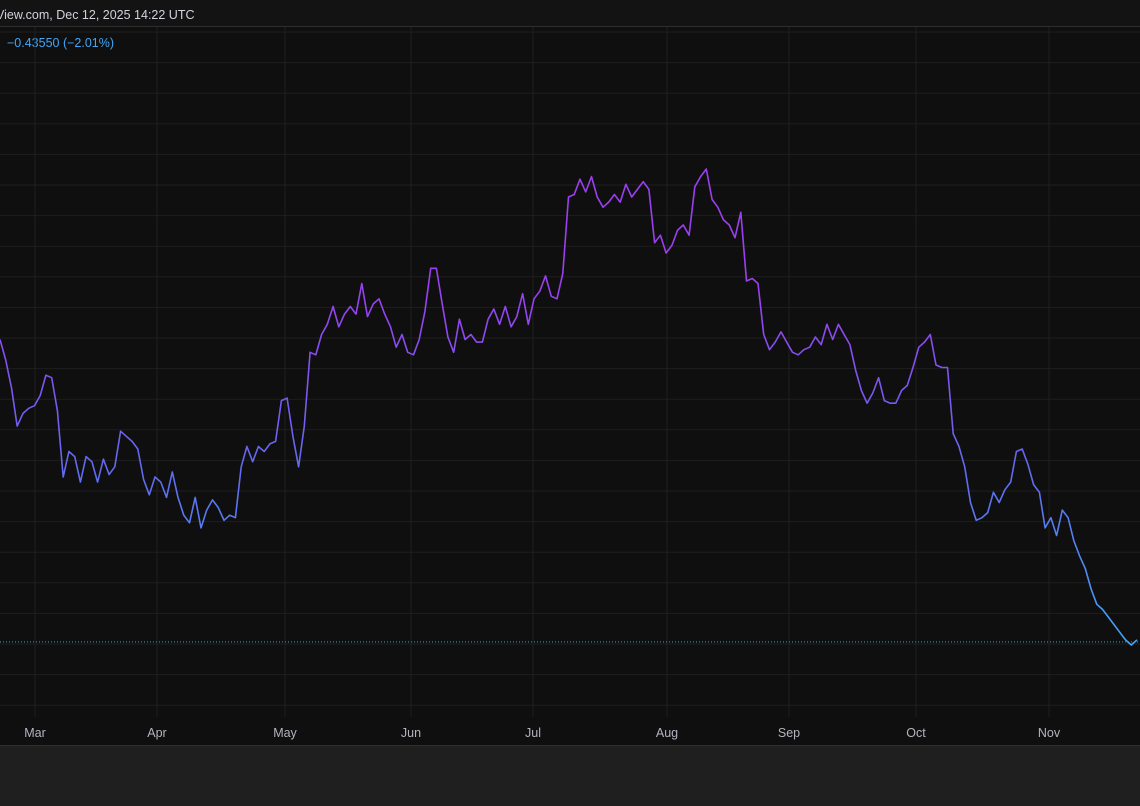 The width and height of the screenshot is (1140, 806). I want to click on x-tick-label: Apr, so click(156, 733).